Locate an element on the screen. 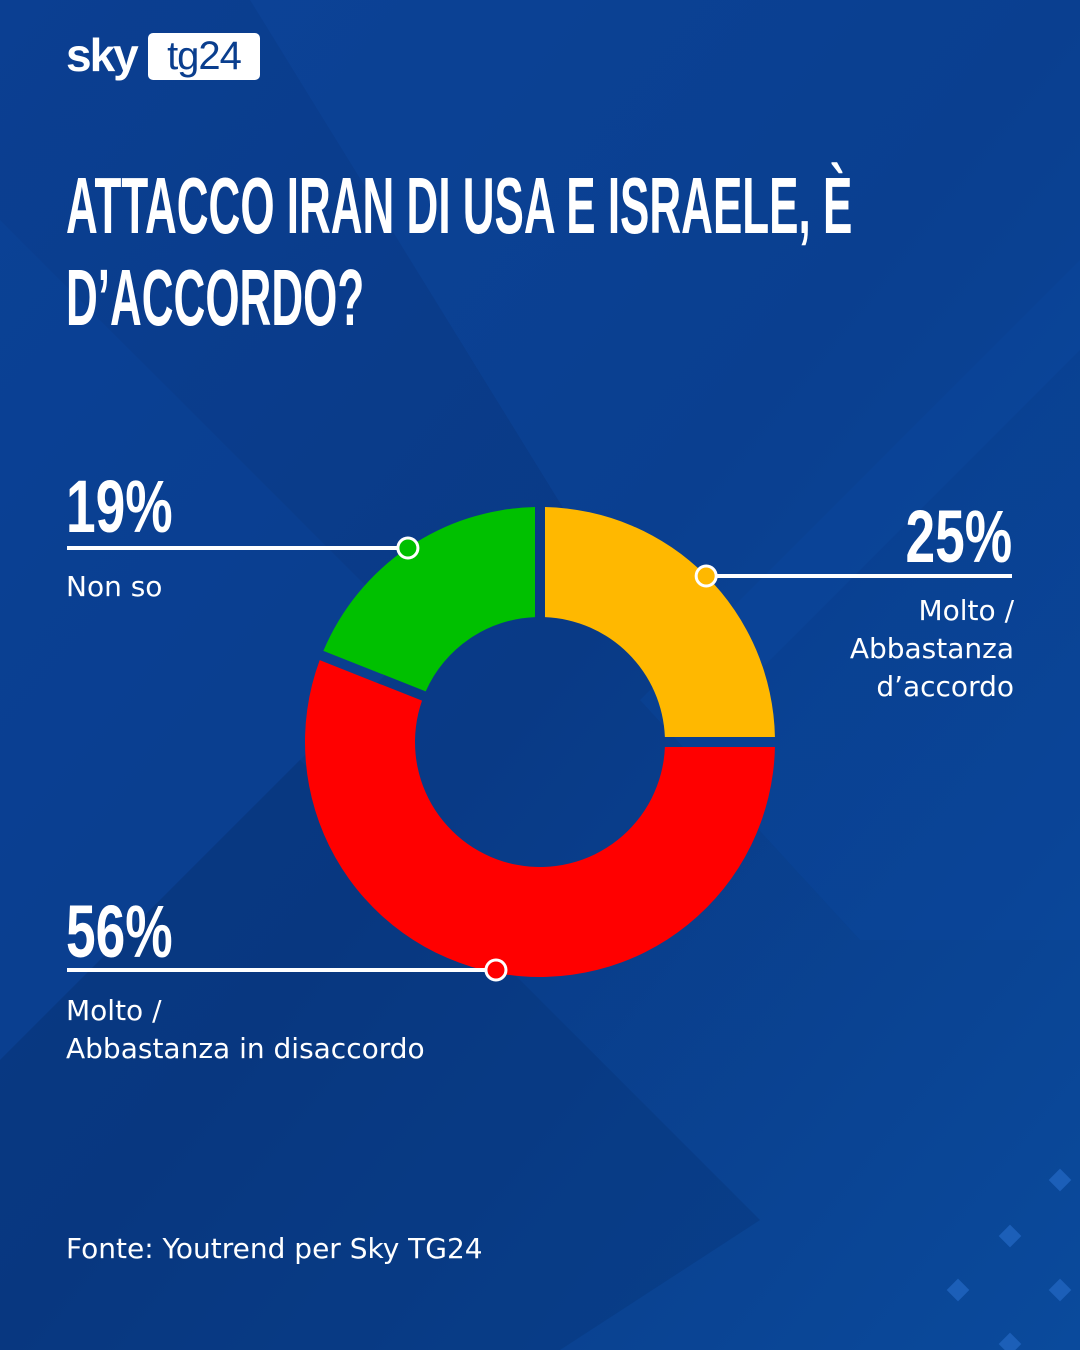 The height and width of the screenshot is (1350, 1080). category-label: Non so is located at coordinates (114, 586).